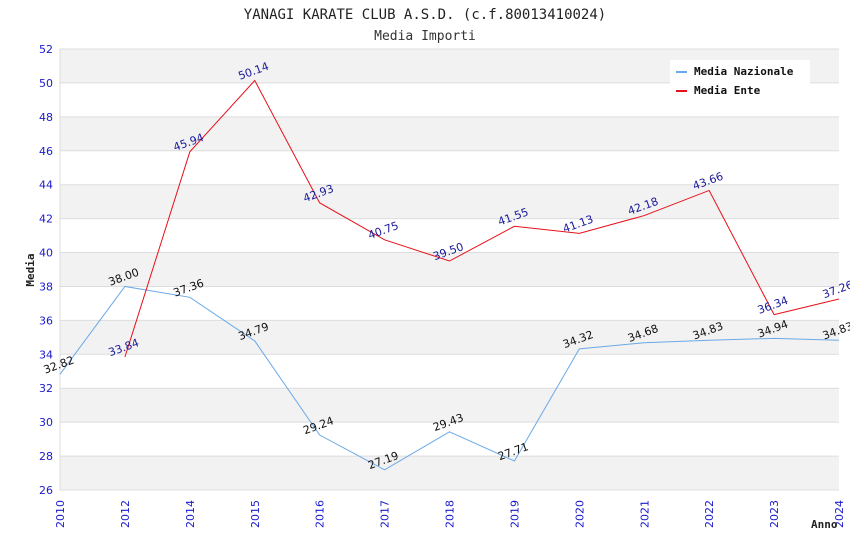 This screenshot has width=850, height=550. What do you see at coordinates (46, 253) in the screenshot?
I see `y-tick-label: 40` at bounding box center [46, 253].